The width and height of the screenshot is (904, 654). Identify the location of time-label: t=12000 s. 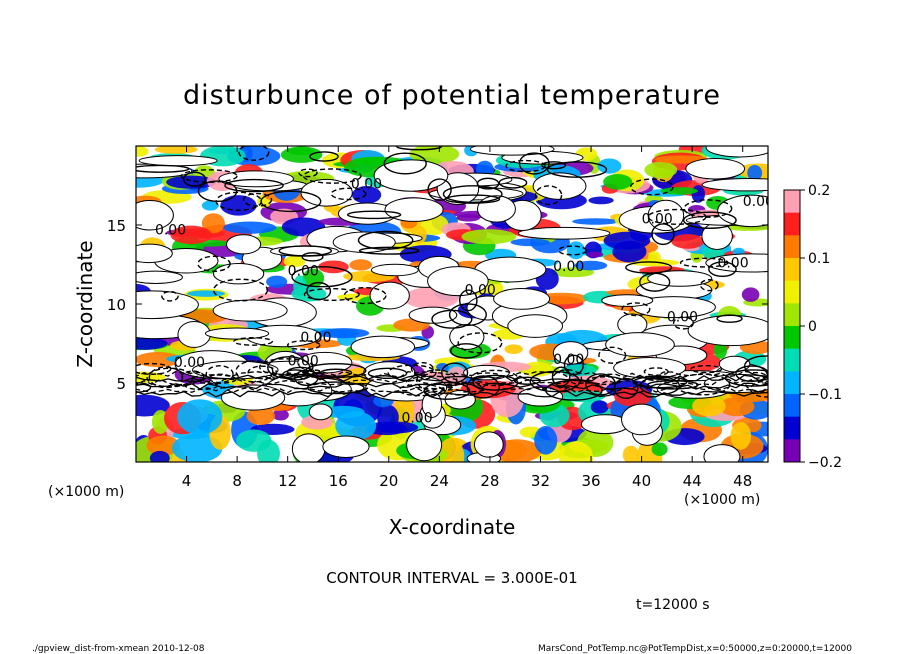
(673, 605).